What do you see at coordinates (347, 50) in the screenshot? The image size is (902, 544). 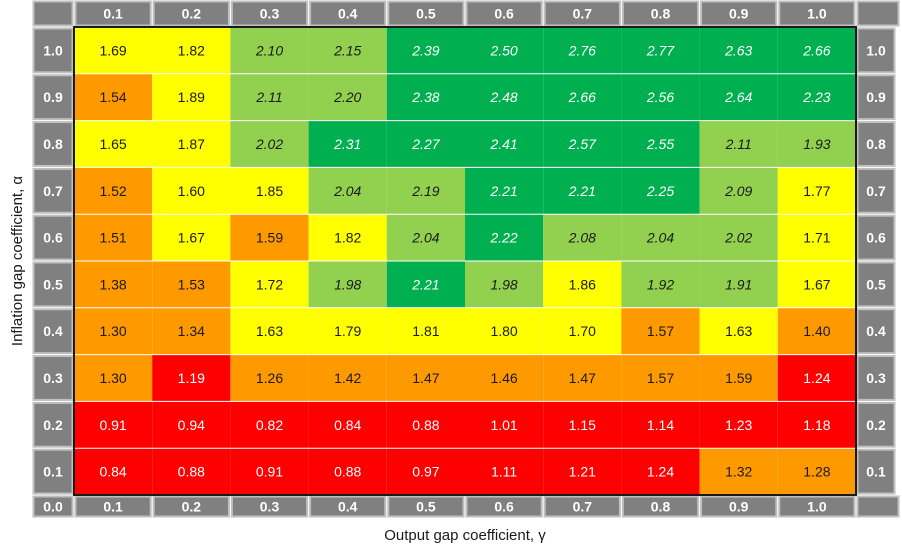 I see `heatmap-cell-value: 2.15` at bounding box center [347, 50].